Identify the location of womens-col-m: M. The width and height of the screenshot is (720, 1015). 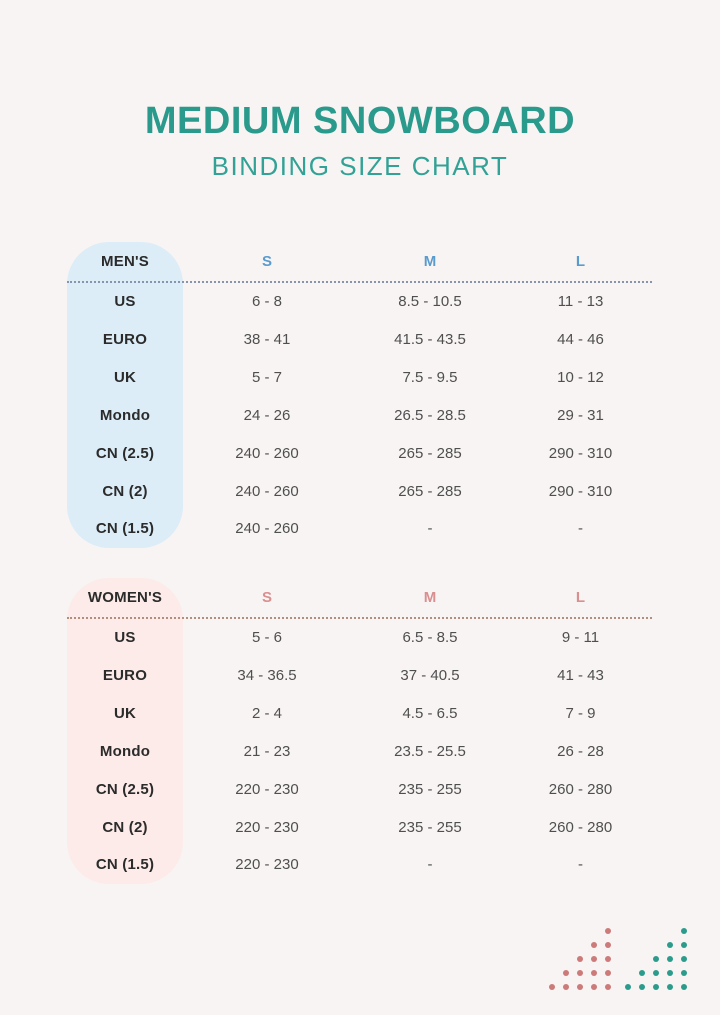
(430, 597).